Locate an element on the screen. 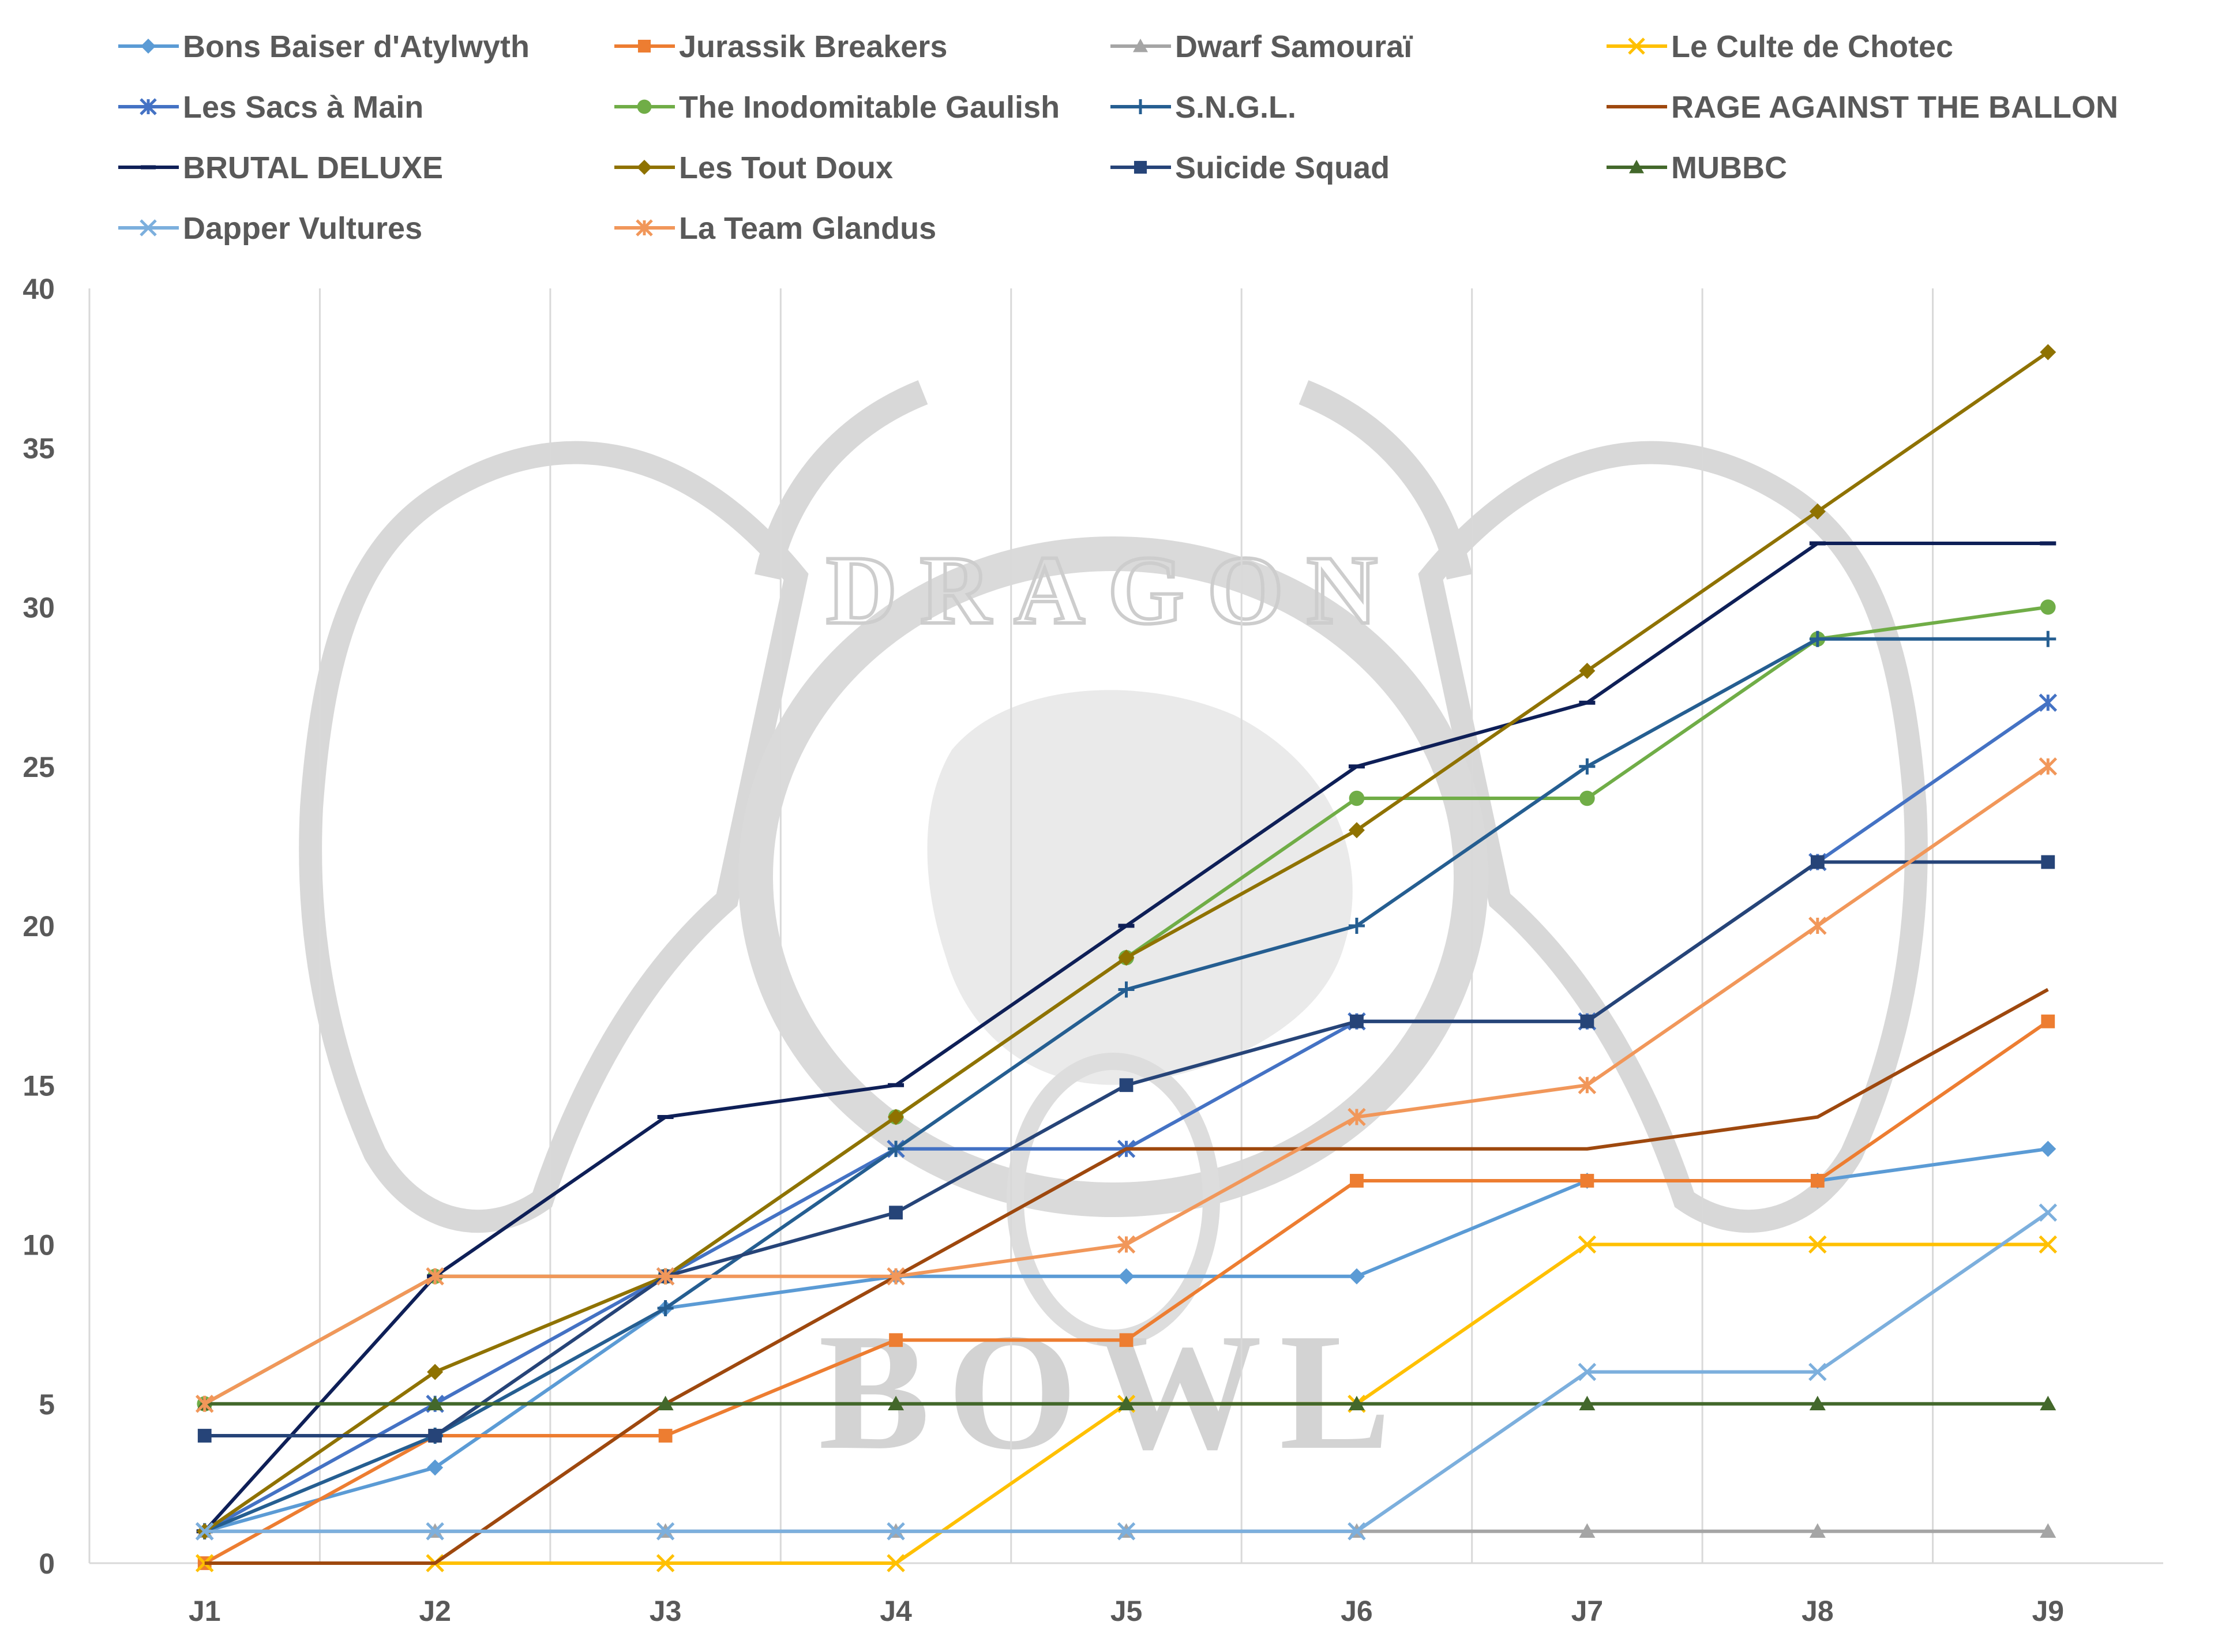  watermark-bottom-text: BOWL is located at coordinates (1113, 1392).